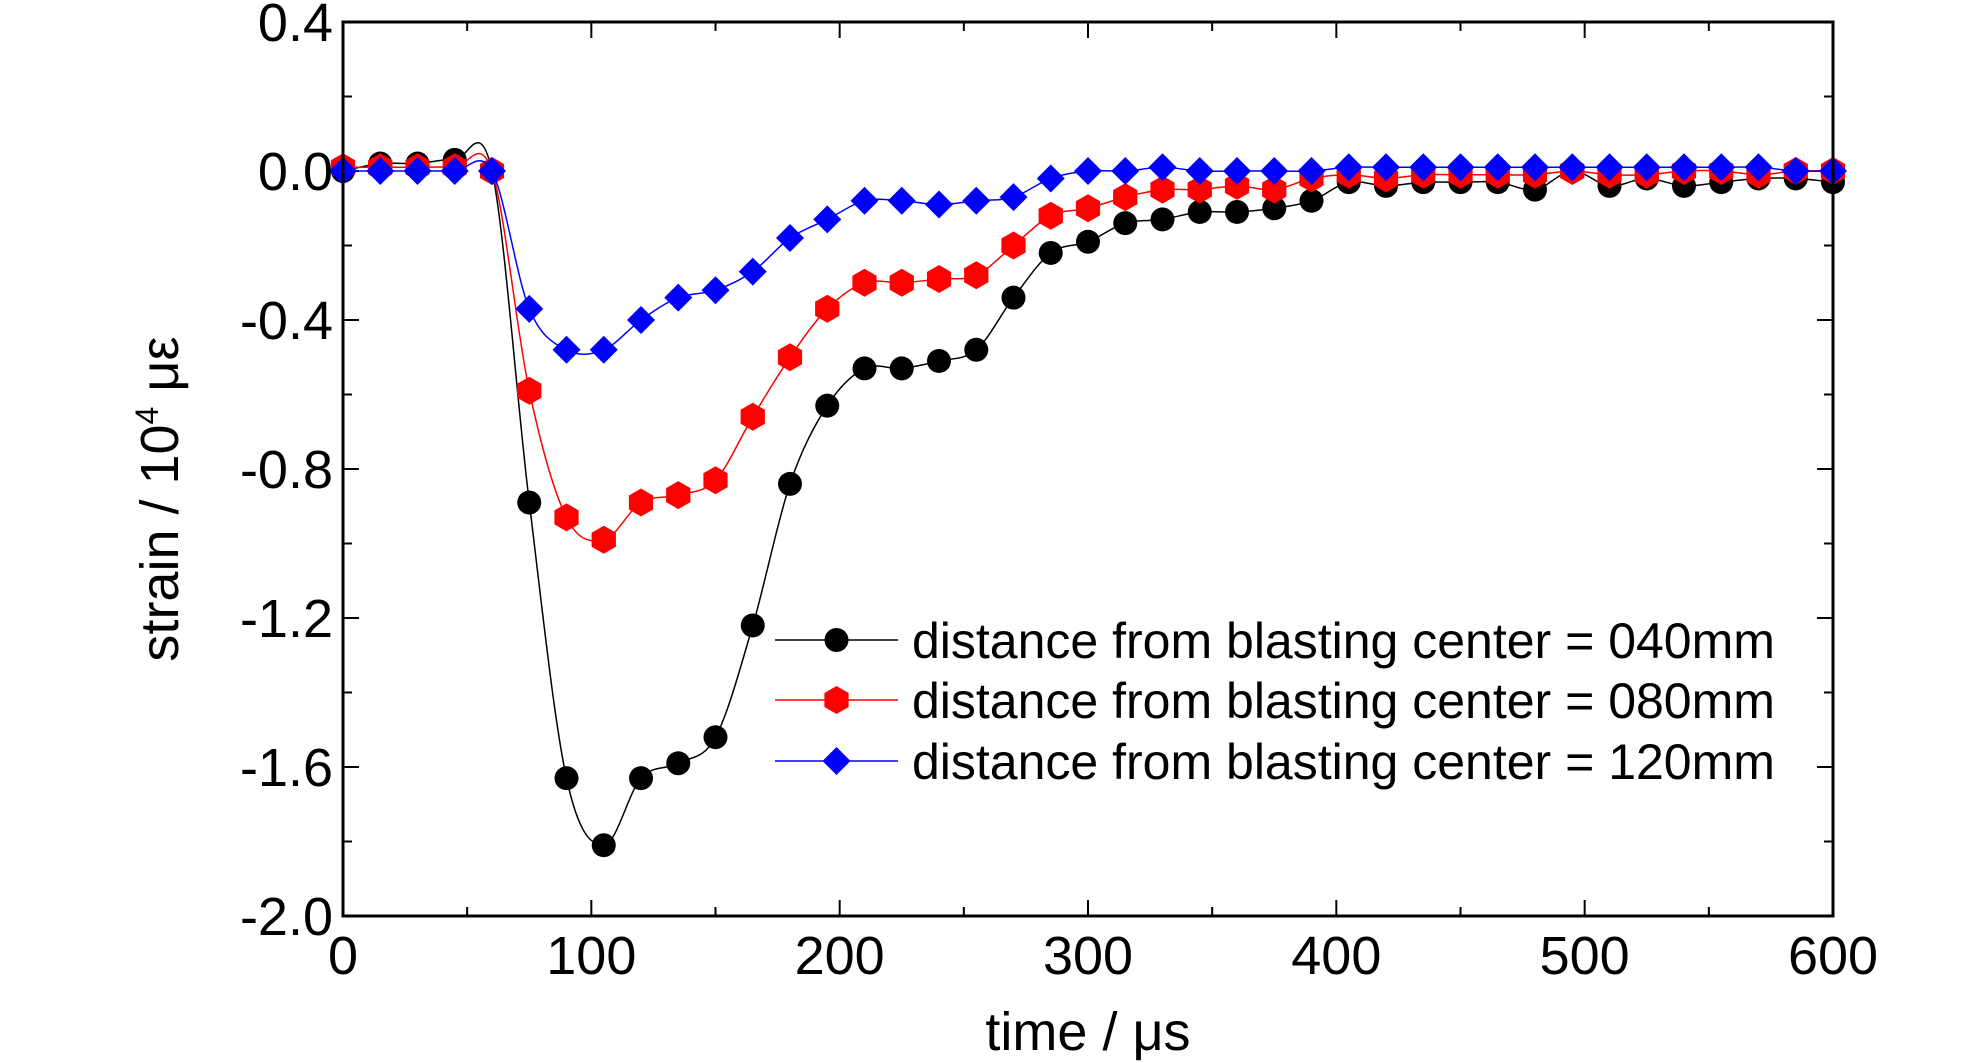 This screenshot has height=1063, width=1984. Describe the element at coordinates (160, 371) in the screenshot. I see `y-axis-title-unit: με` at that location.